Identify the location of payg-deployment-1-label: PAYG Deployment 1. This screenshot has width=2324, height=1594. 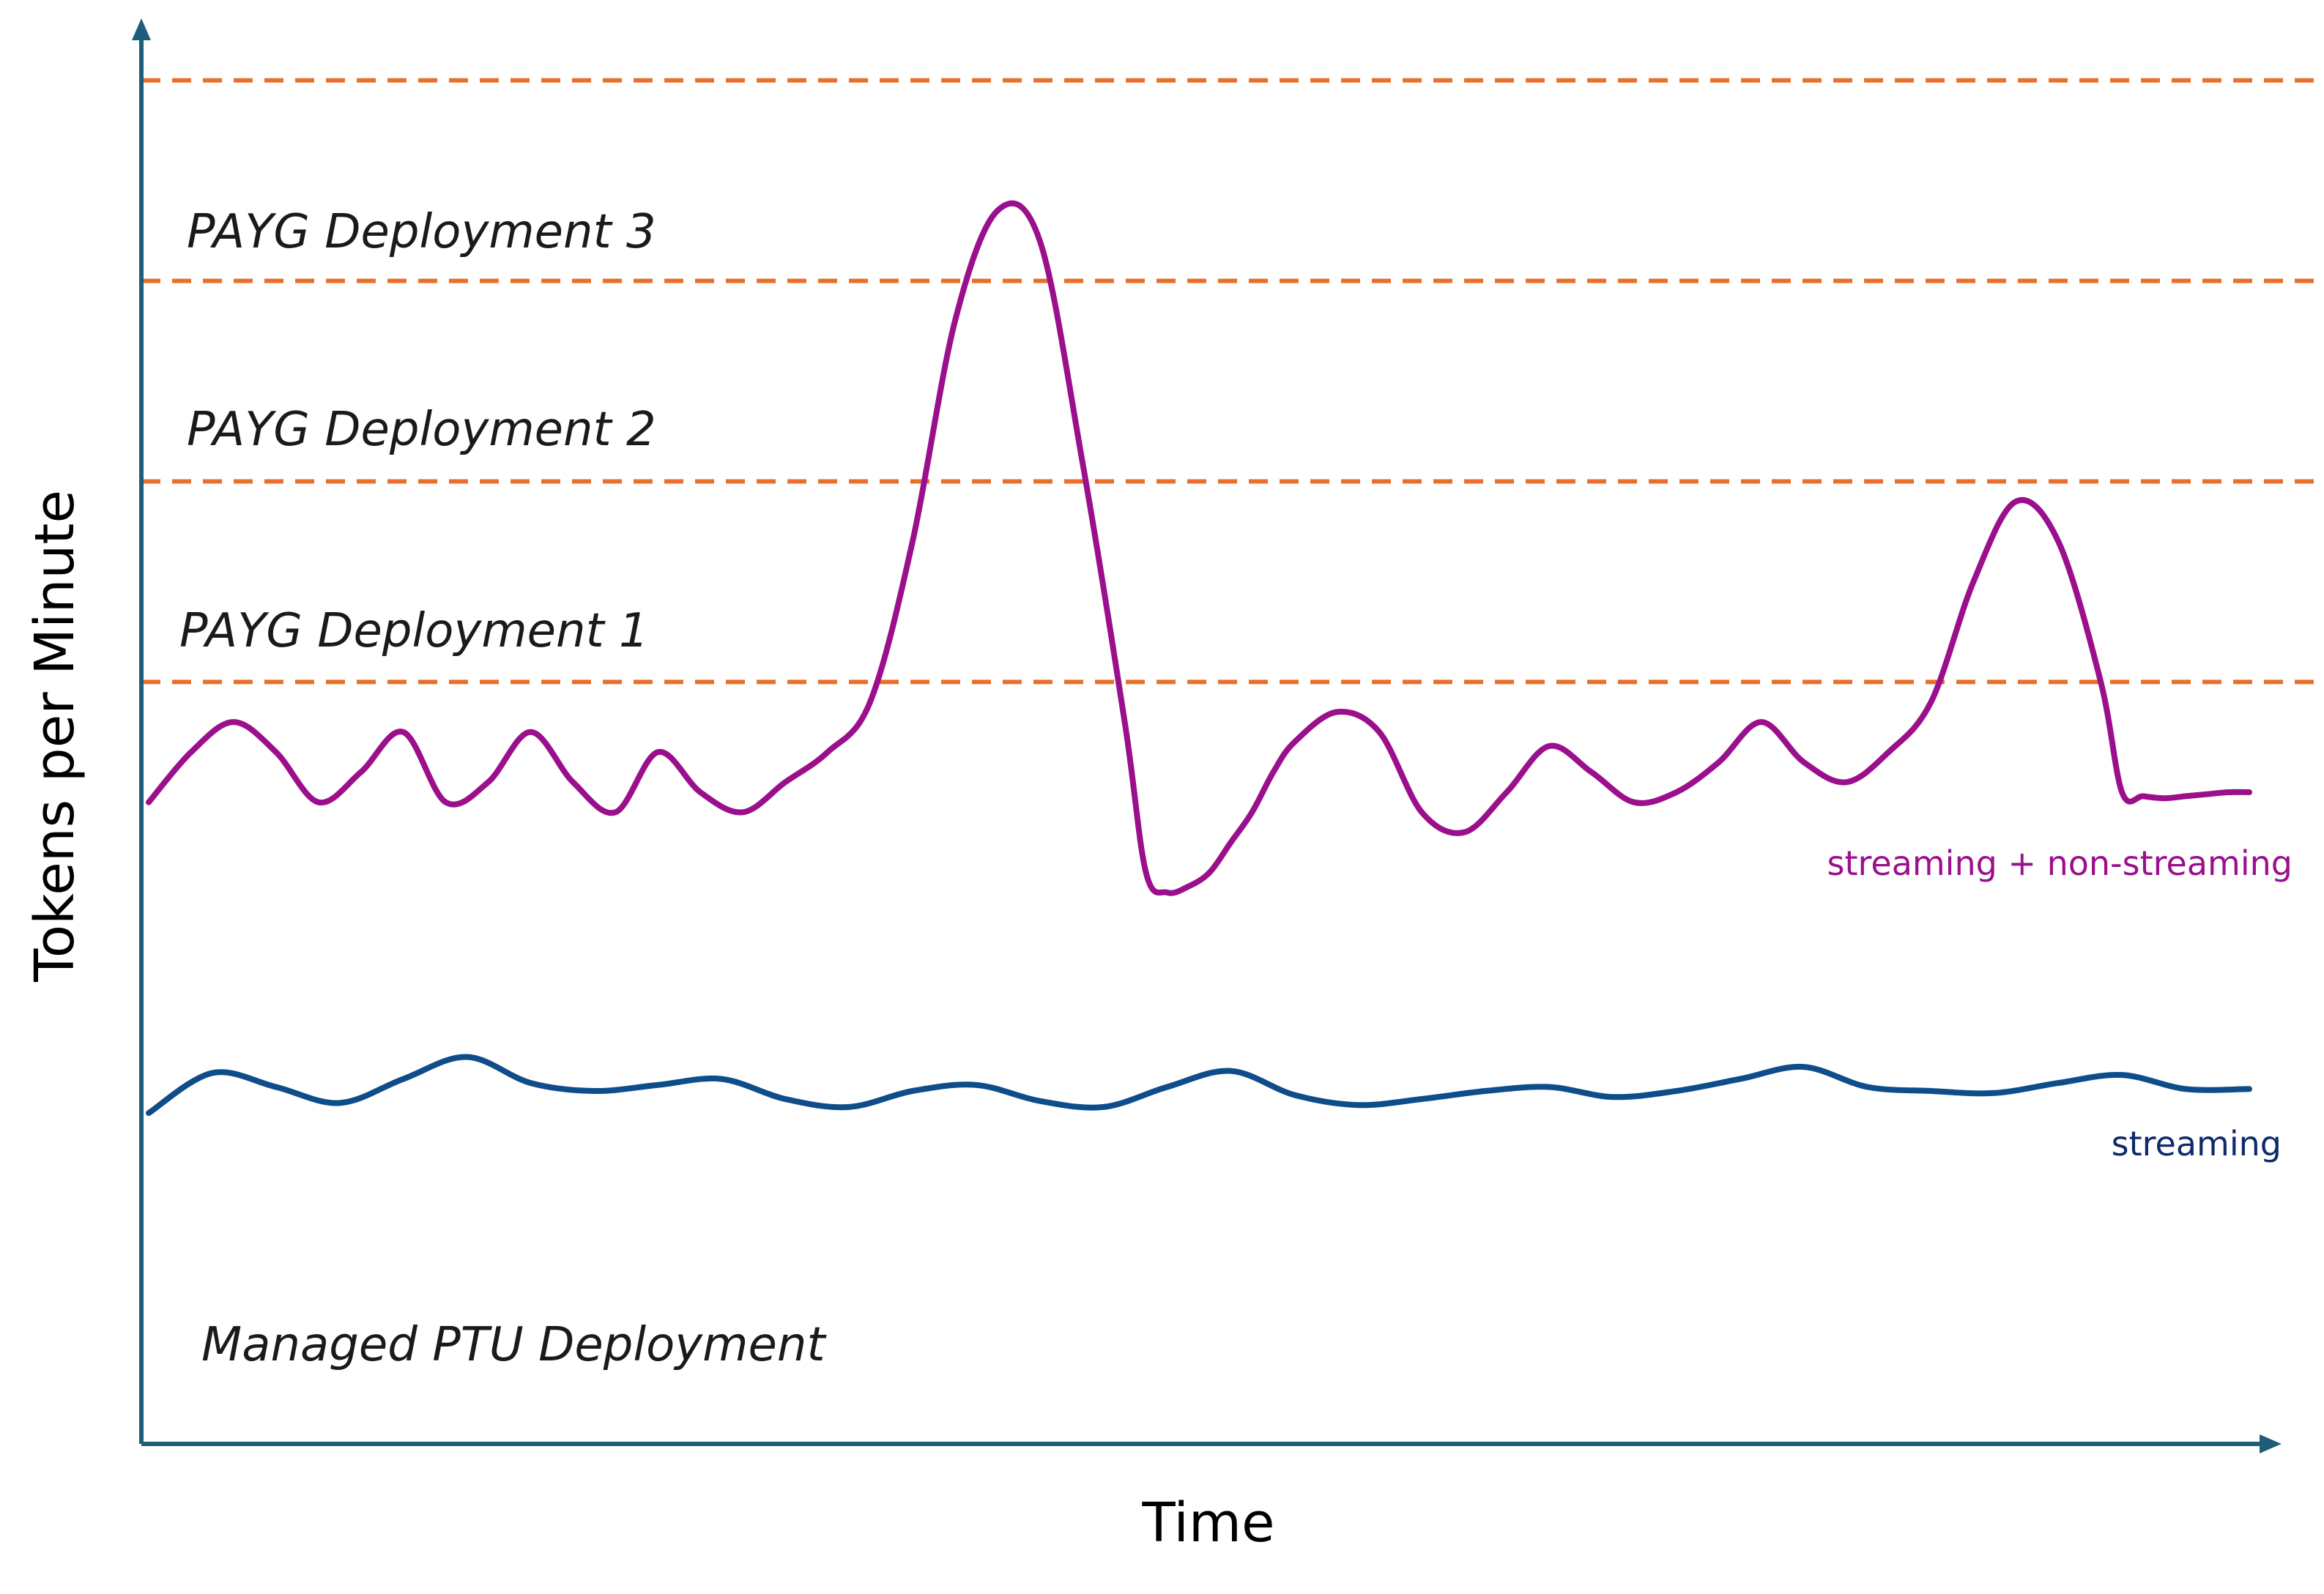
(414, 631).